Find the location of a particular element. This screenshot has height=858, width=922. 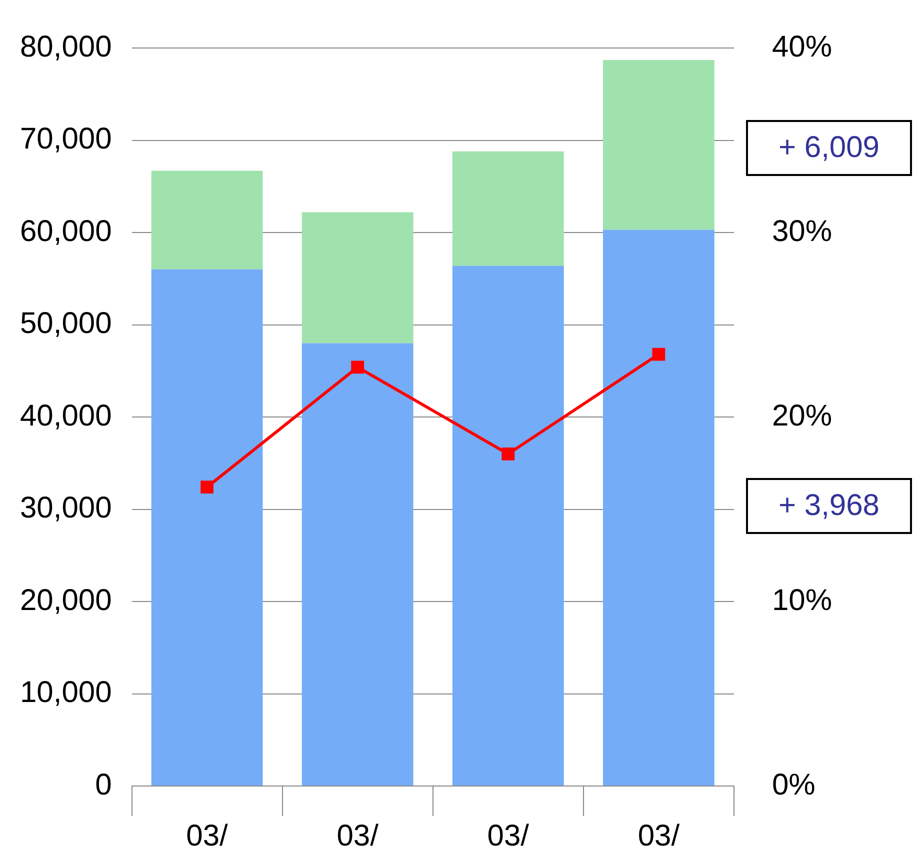

y2-tick-label: 20% is located at coordinates (802, 415).